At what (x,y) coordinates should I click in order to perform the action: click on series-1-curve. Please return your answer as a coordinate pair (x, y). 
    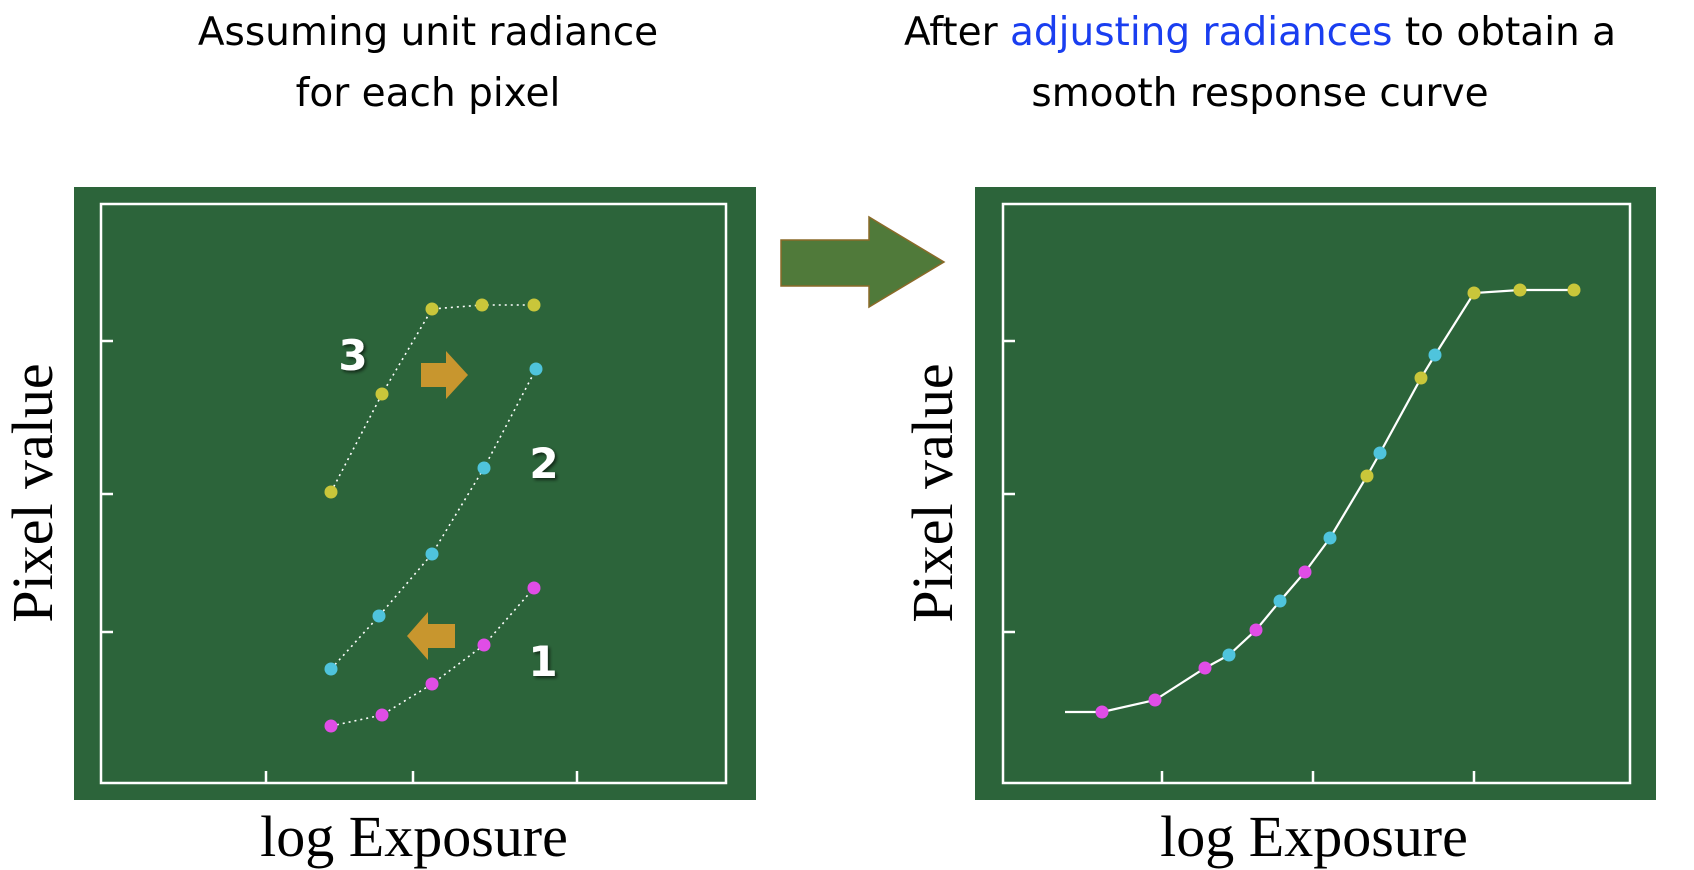
    Looking at the image, I should click on (432, 657).